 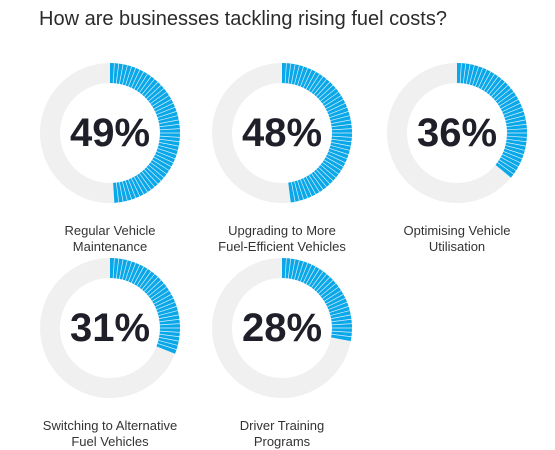 I want to click on donut-label-0: Regular Vehicle Maintenance, so click(x=110, y=239).